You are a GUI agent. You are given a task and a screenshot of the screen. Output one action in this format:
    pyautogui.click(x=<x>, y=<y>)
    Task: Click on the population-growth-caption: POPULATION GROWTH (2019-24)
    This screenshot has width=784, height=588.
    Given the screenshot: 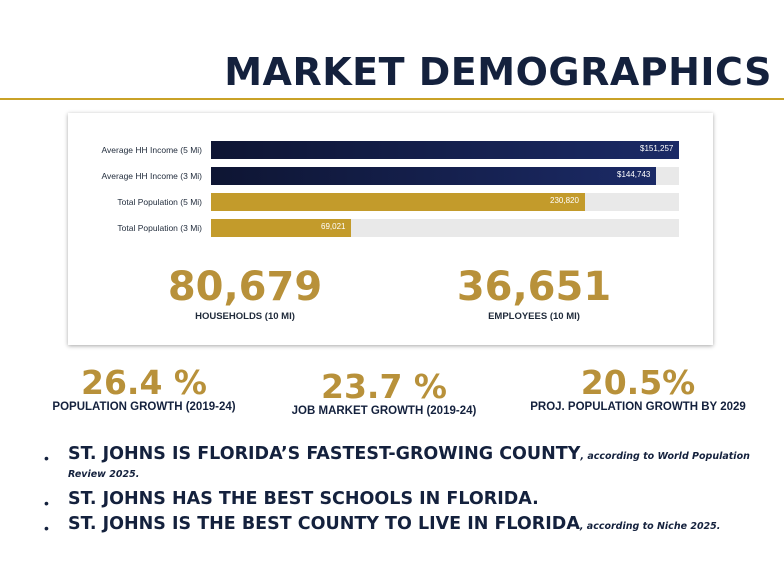 What is the action you would take?
    pyautogui.click(x=144, y=407)
    